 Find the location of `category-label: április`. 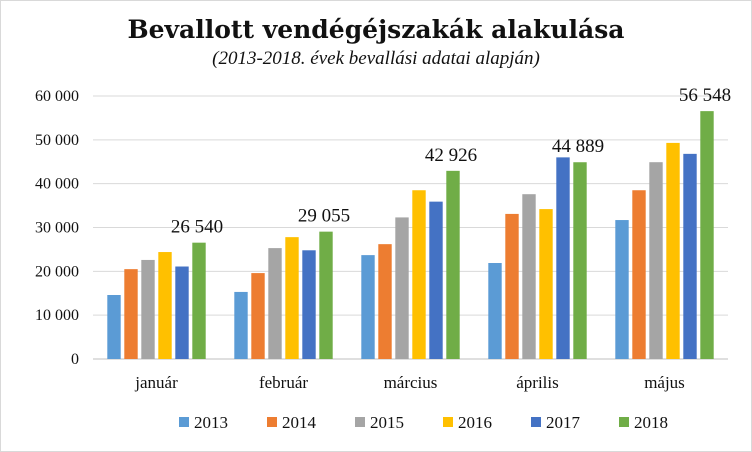

category-label: április is located at coordinates (537, 382).